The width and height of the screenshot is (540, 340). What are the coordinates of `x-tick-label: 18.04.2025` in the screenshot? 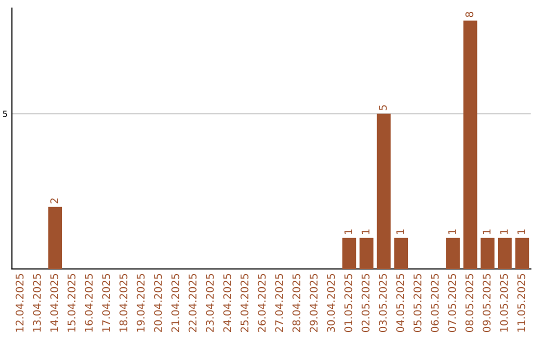 It's located at (123, 303).